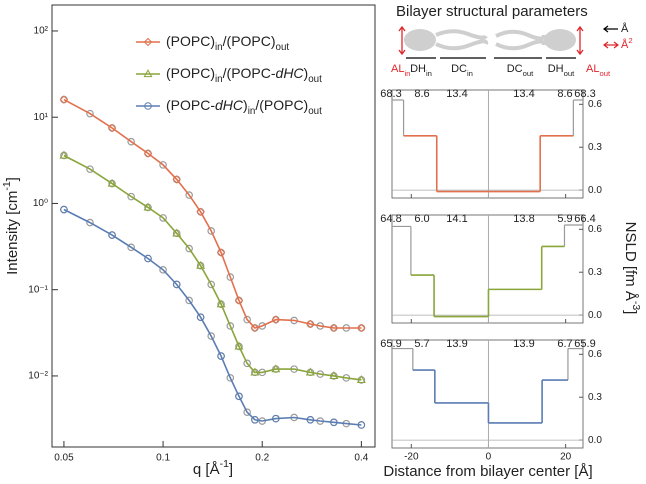  Describe the element at coordinates (564, 344) in the screenshot. I see `annotation: 6.7` at that location.